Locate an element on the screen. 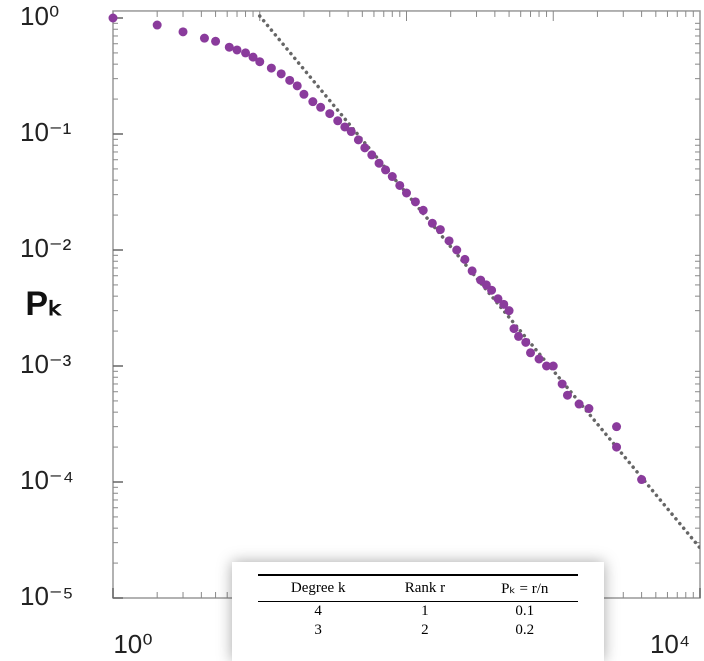  inset-table: Degree k Rank r Pₖ = r/n 4 1 0.1 3 2 0.2 is located at coordinates (418, 611).